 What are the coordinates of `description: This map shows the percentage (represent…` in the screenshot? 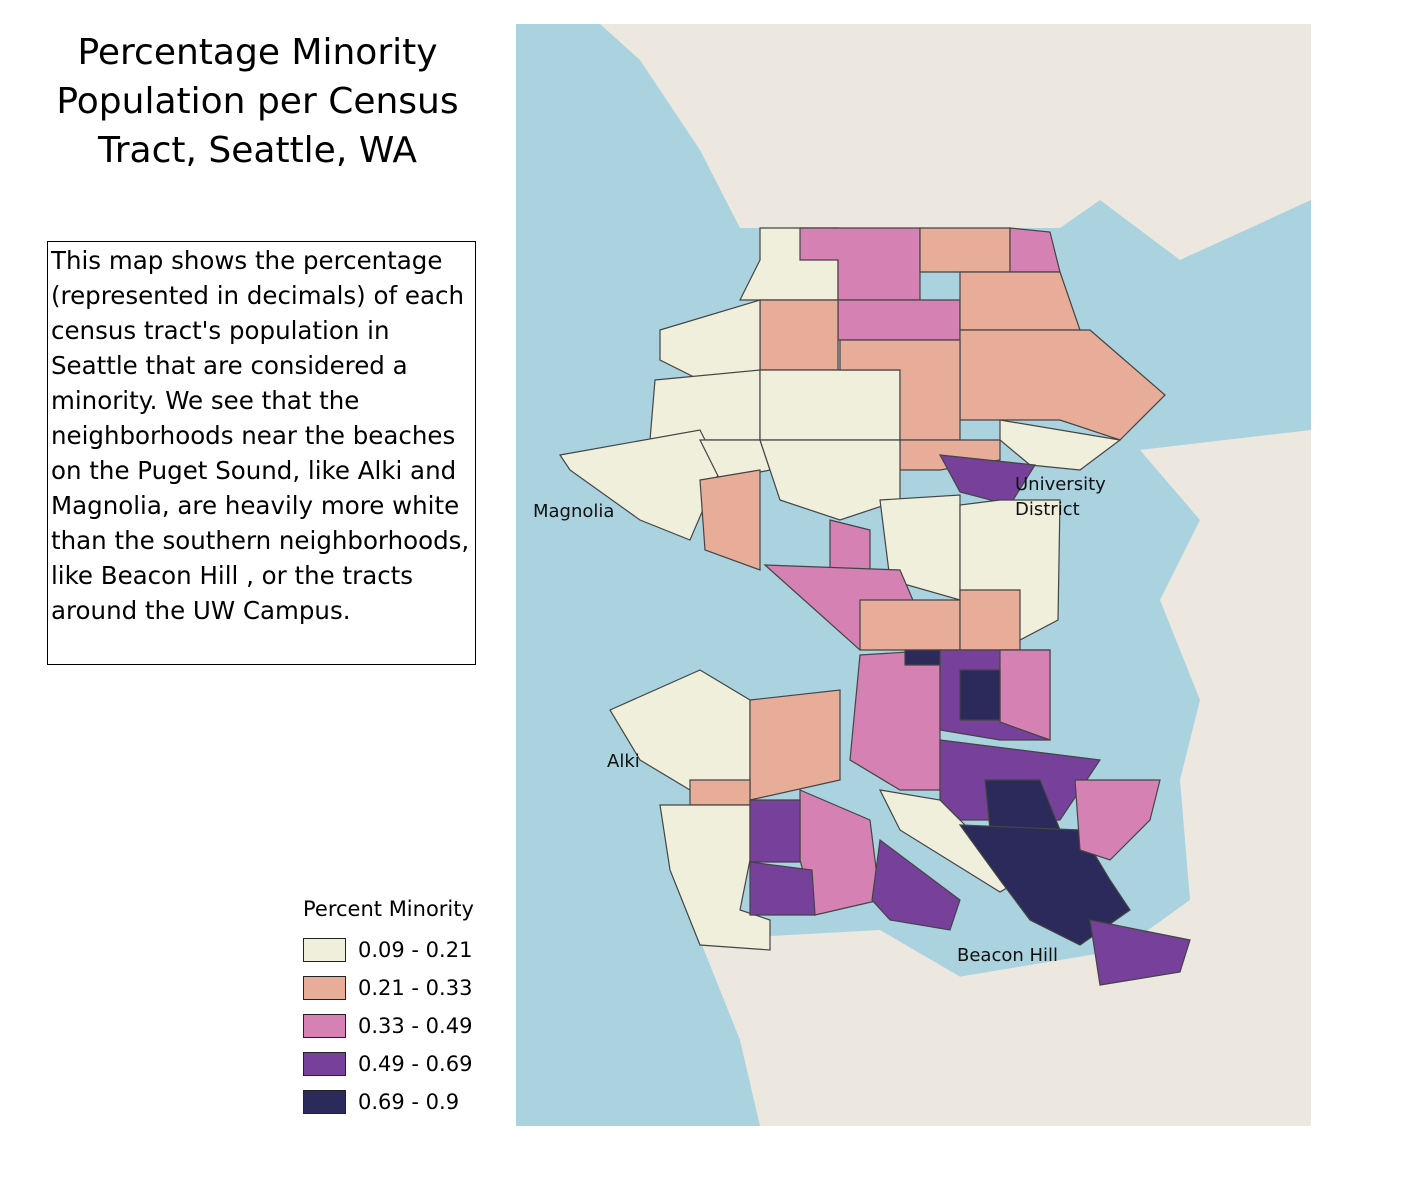 It's located at (261, 453).